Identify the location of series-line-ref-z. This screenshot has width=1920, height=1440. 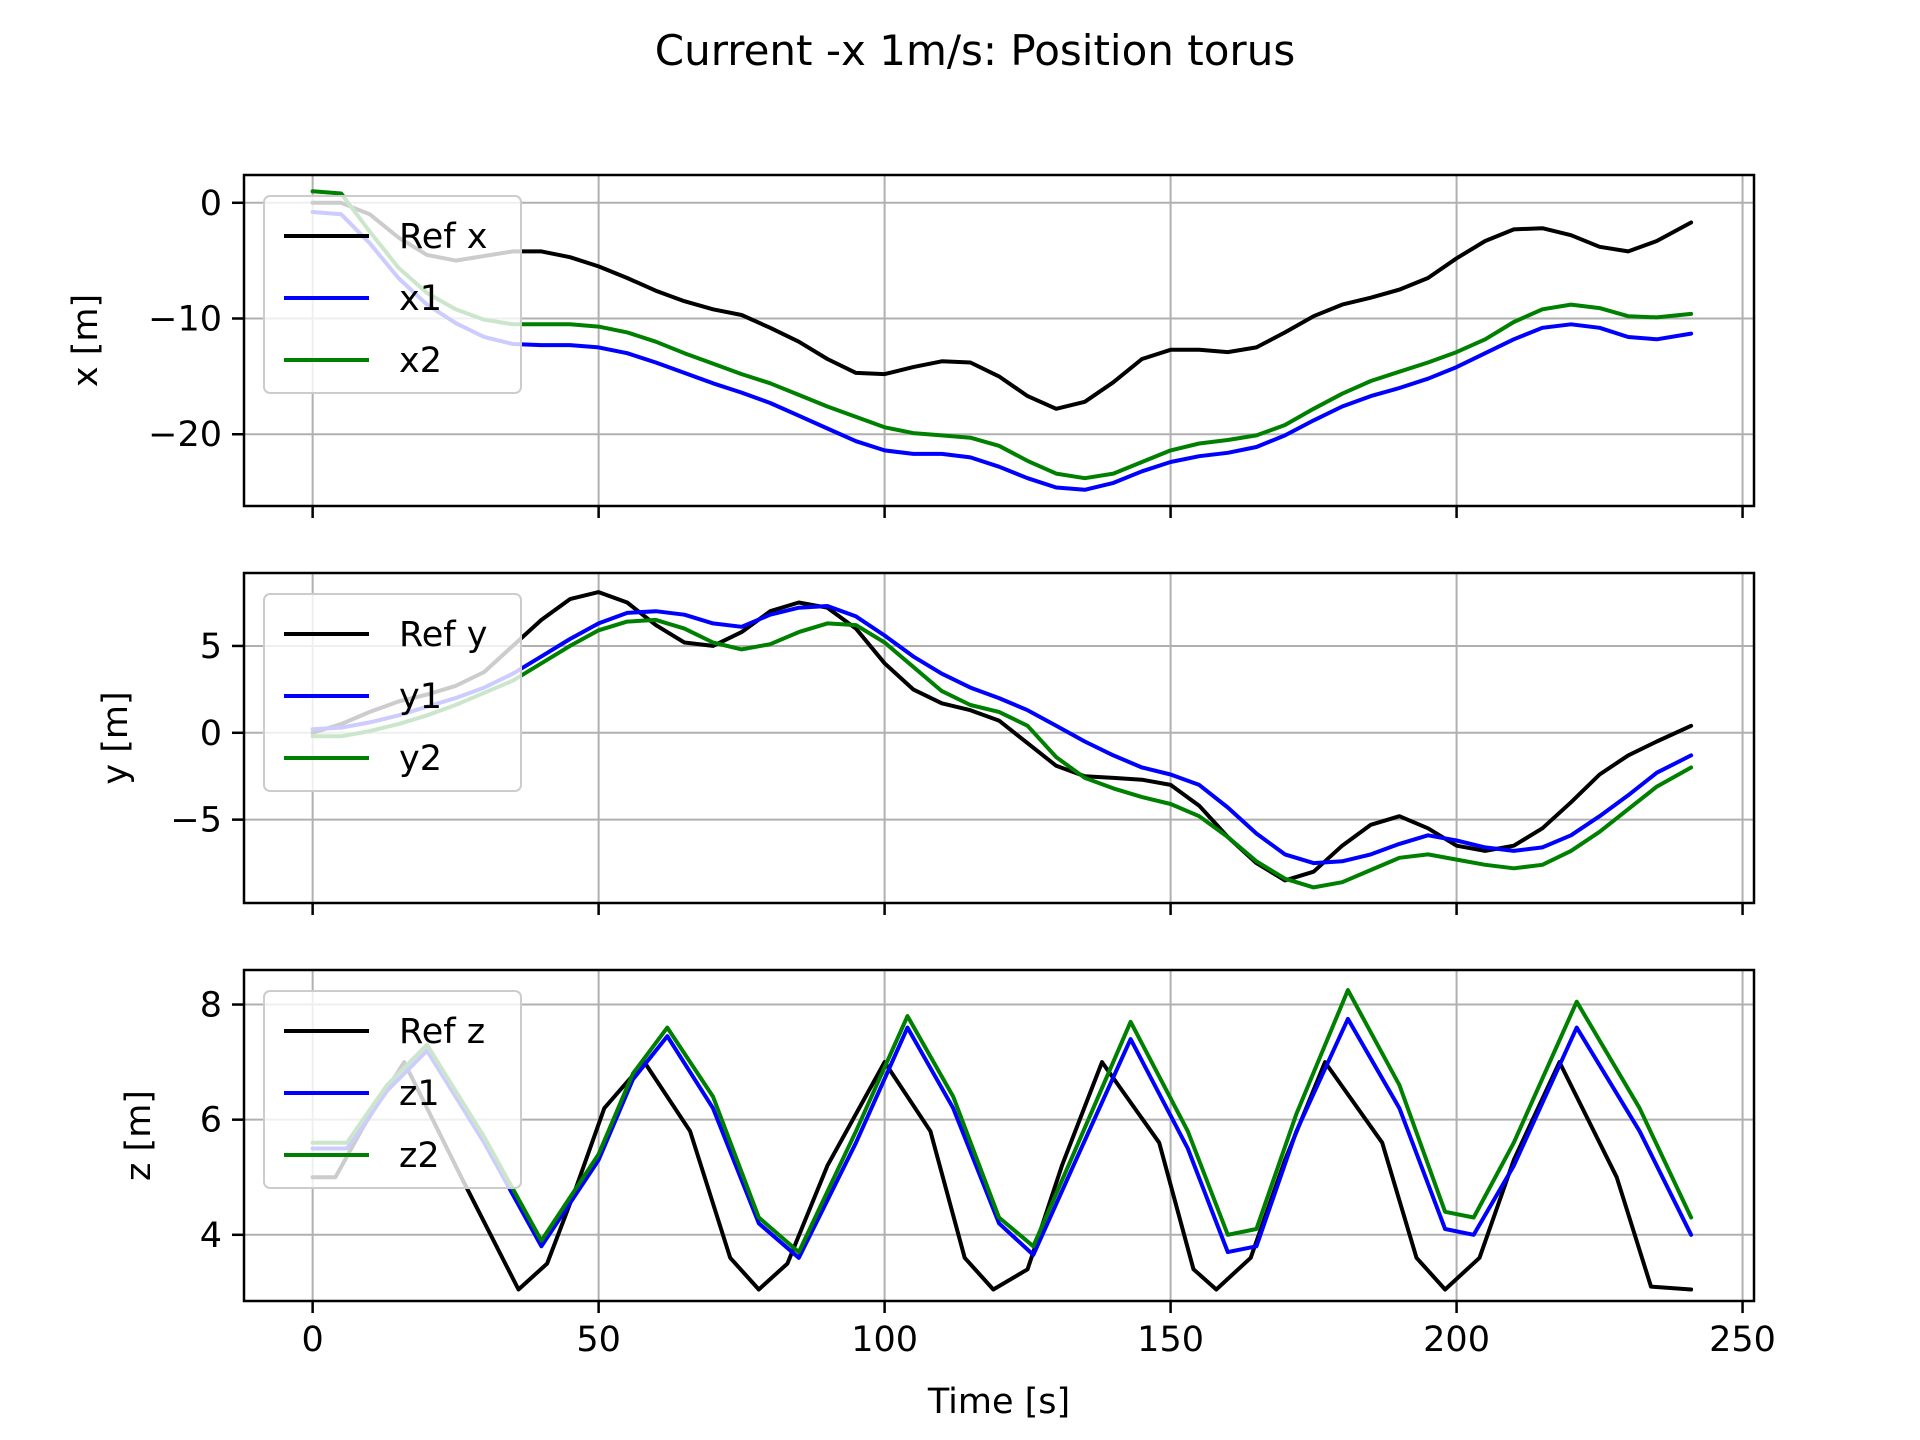
(1002, 1176).